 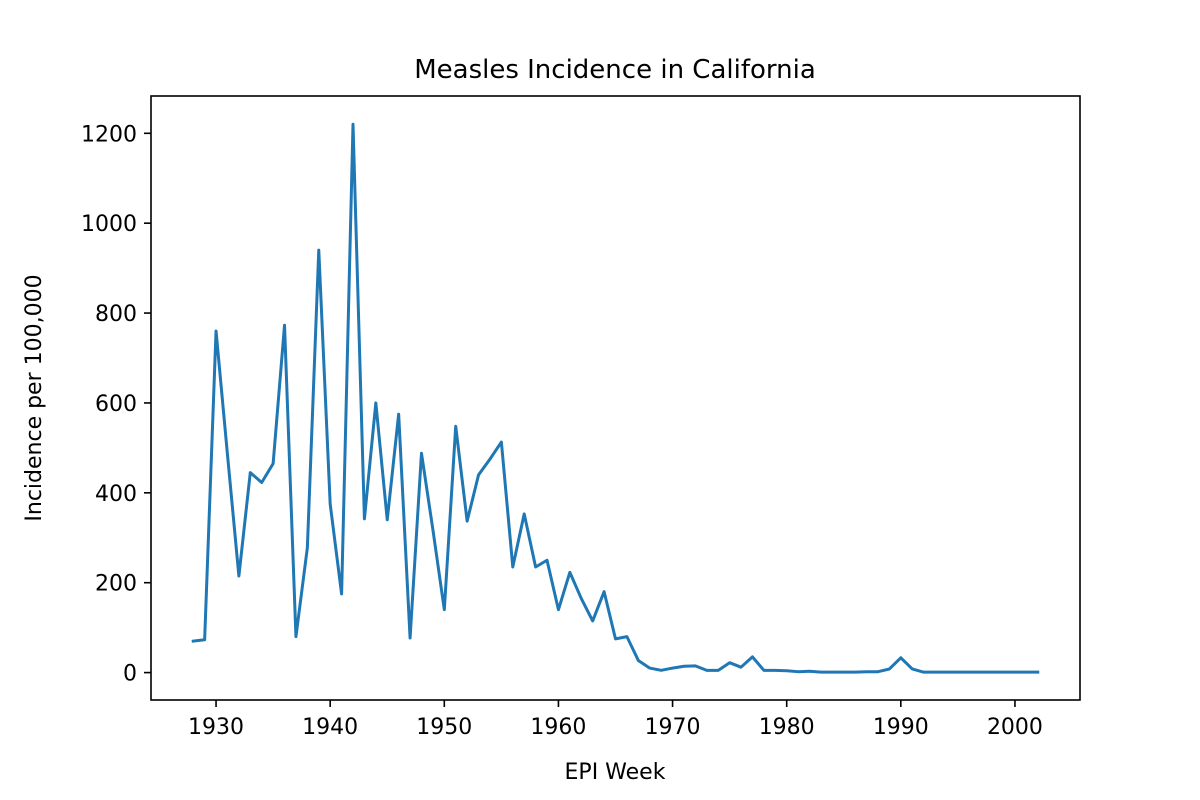 I want to click on y-tick-label: 600, so click(x=116, y=404).